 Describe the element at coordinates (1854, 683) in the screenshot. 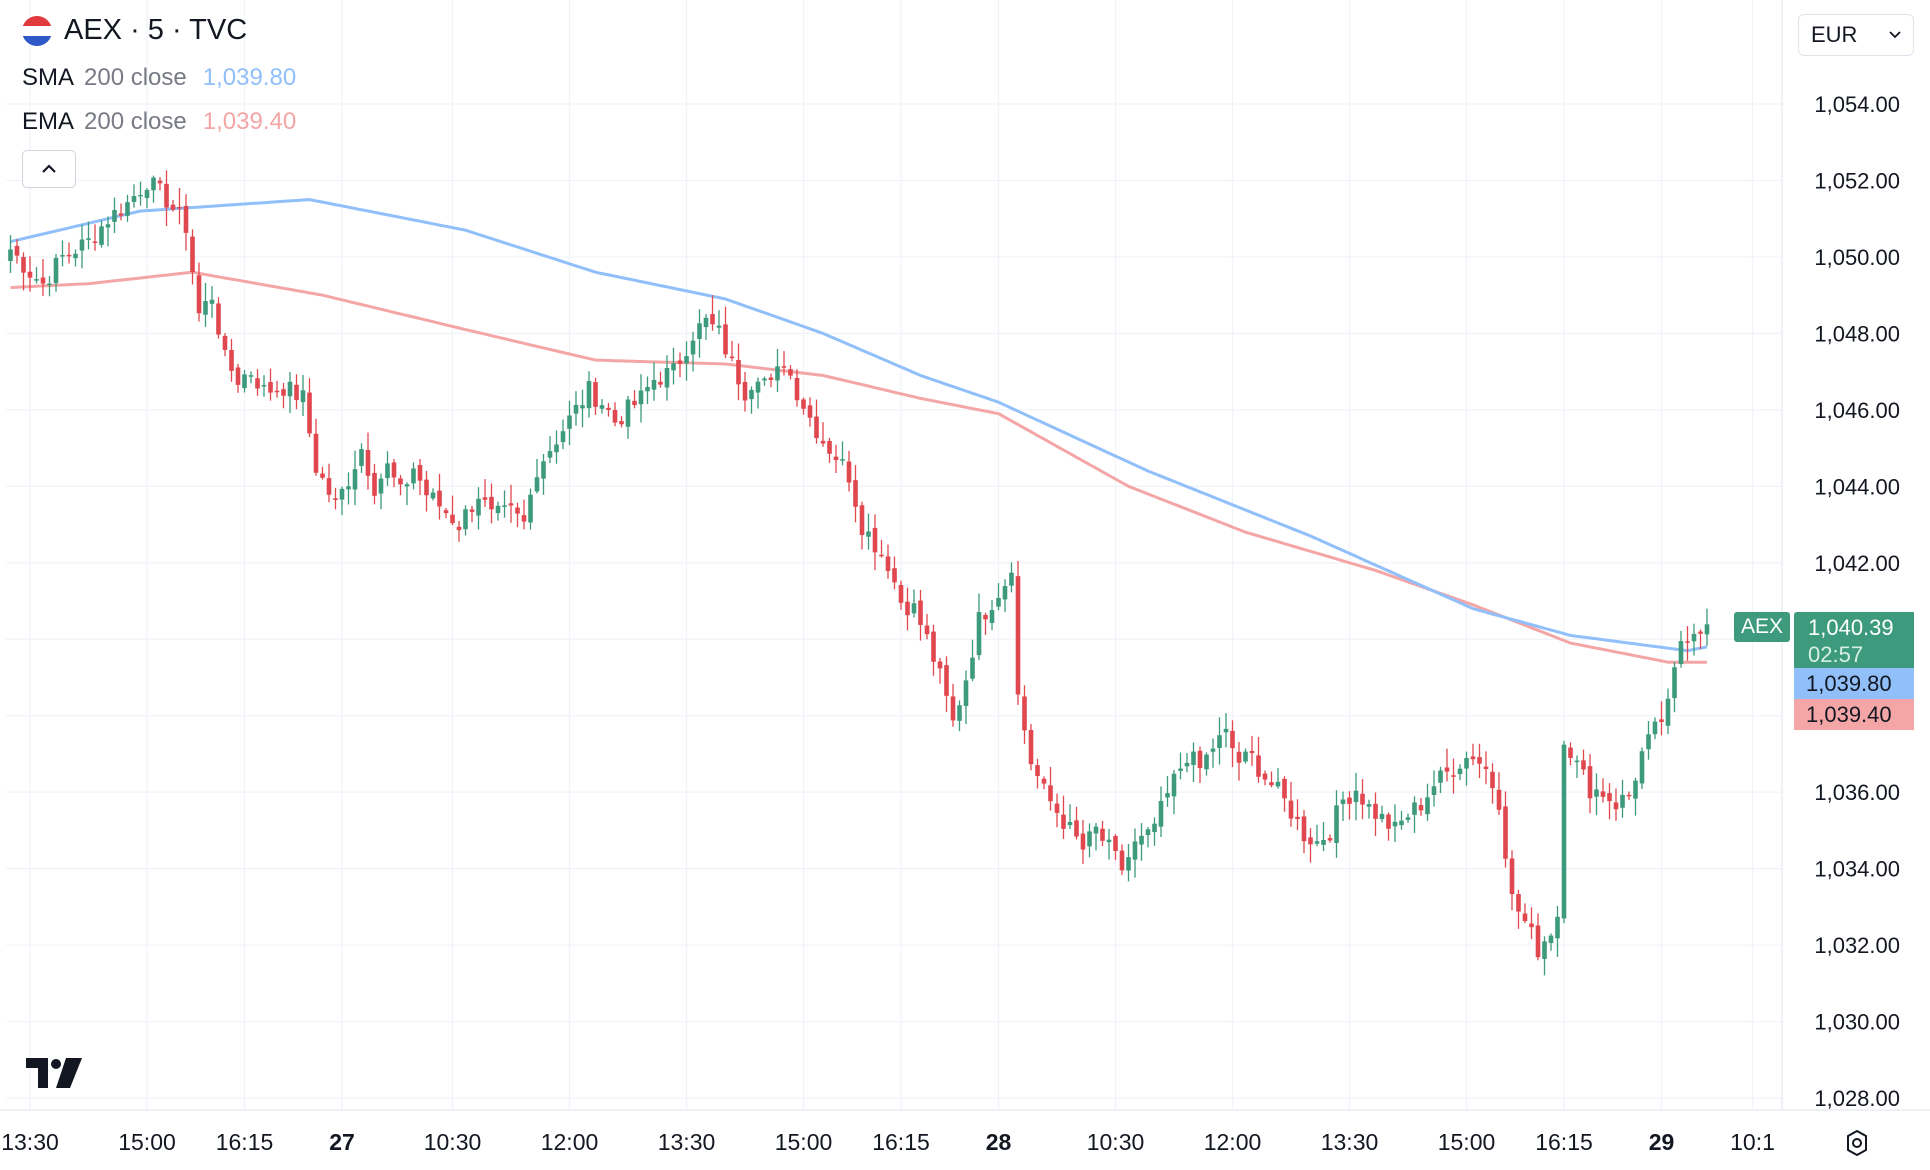

I see `sma-price-tag: 1,039.80` at that location.